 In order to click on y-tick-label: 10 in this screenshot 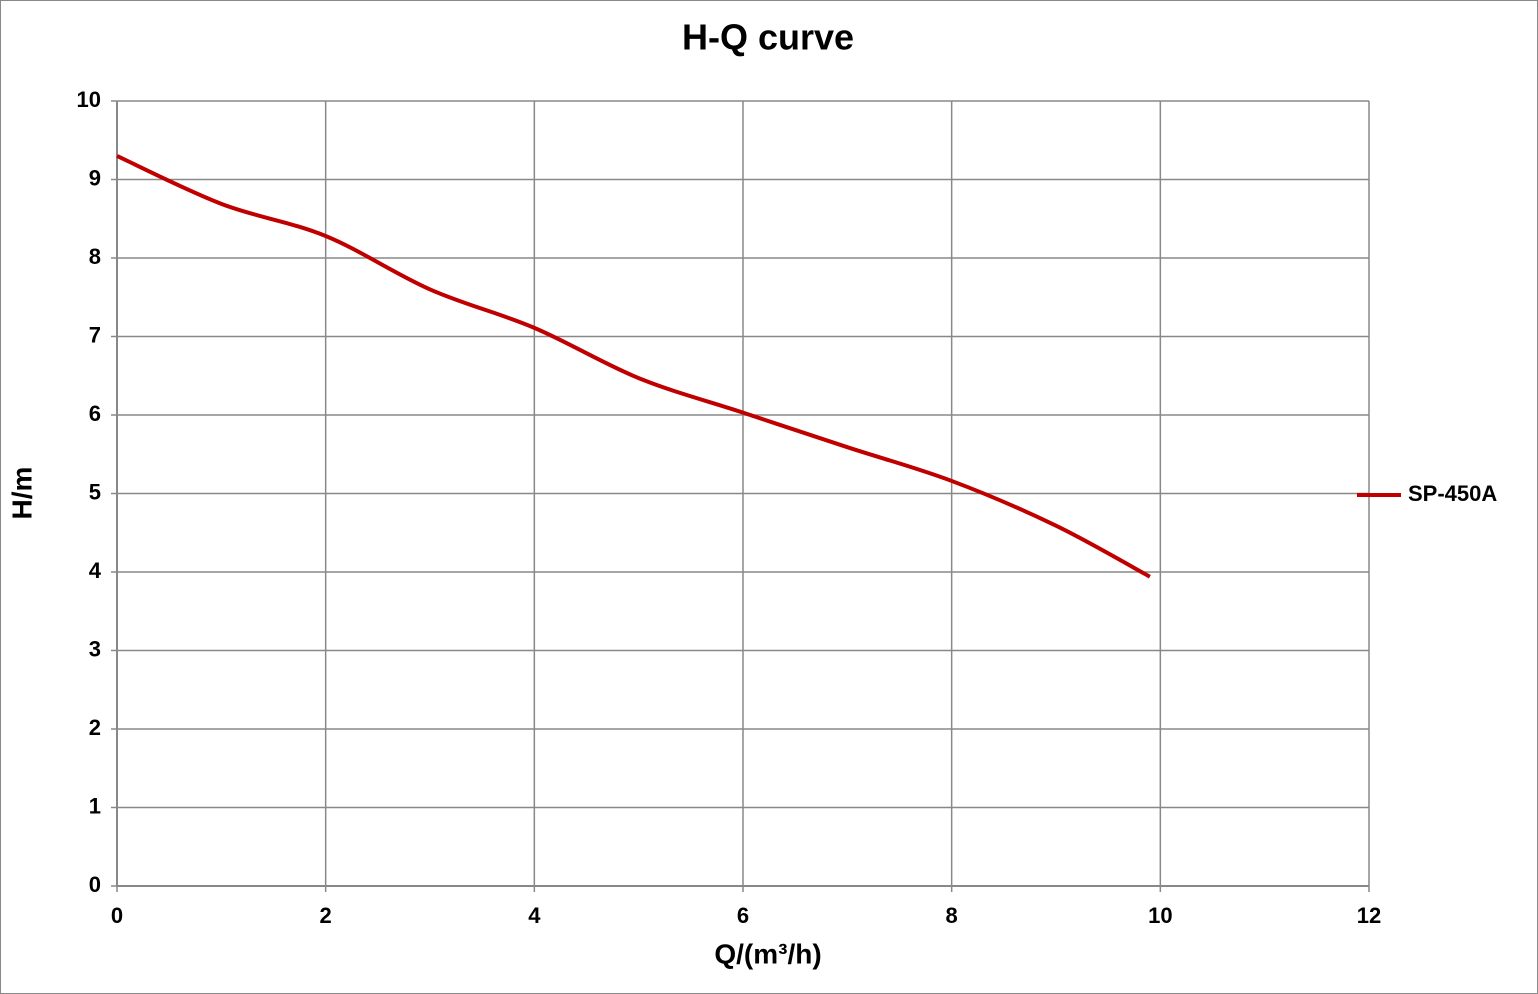, I will do `click(89, 99)`.